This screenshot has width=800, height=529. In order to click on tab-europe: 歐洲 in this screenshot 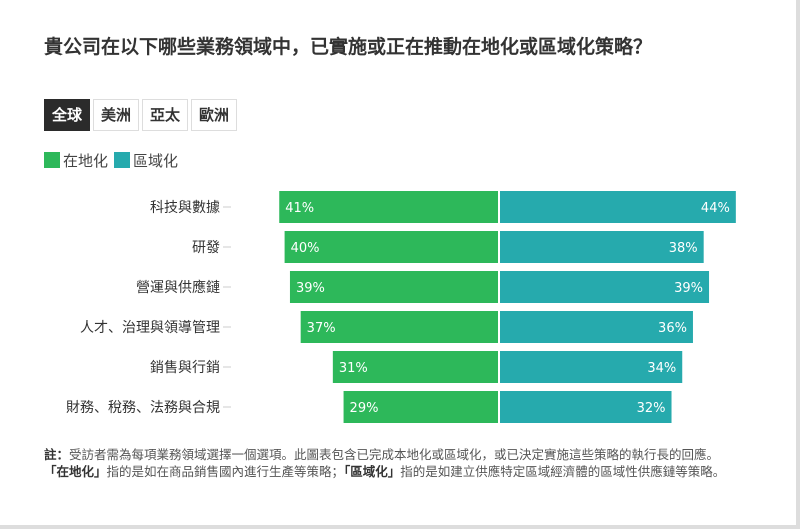, I will do `click(214, 115)`.